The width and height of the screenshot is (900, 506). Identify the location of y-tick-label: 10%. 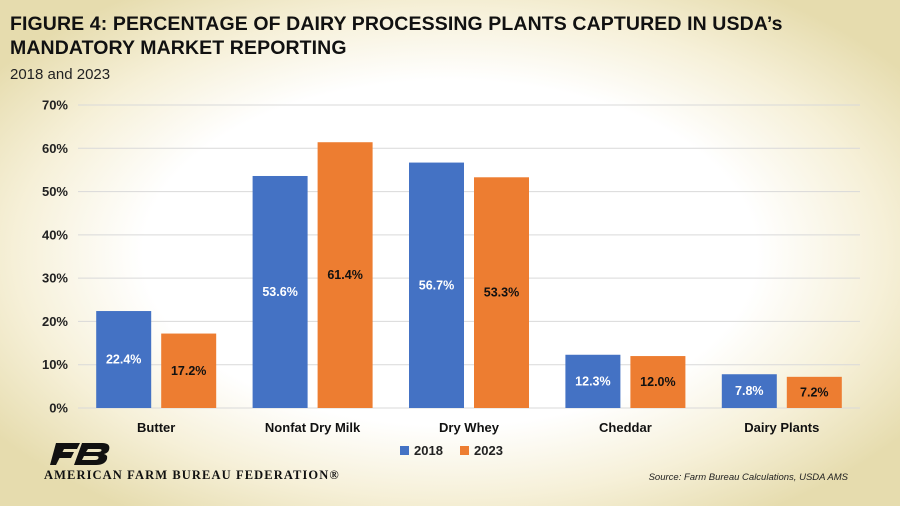
(55, 364).